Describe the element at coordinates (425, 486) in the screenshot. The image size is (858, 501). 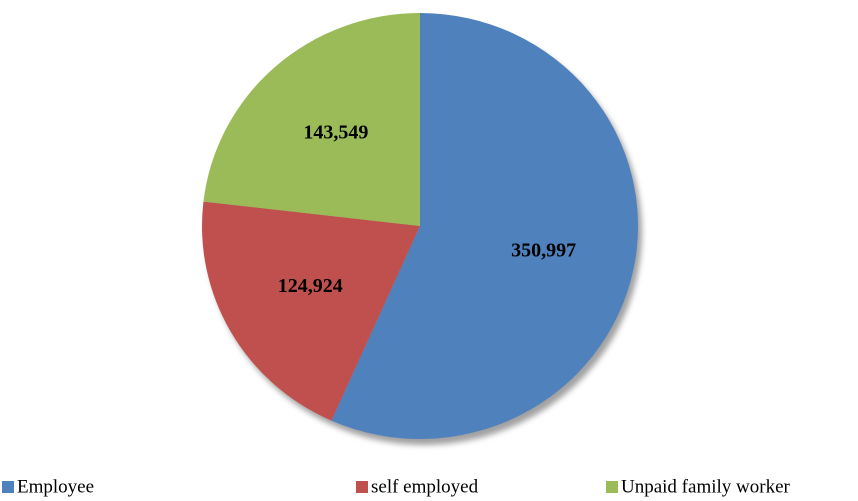
I see `legend-label: self employed` at that location.